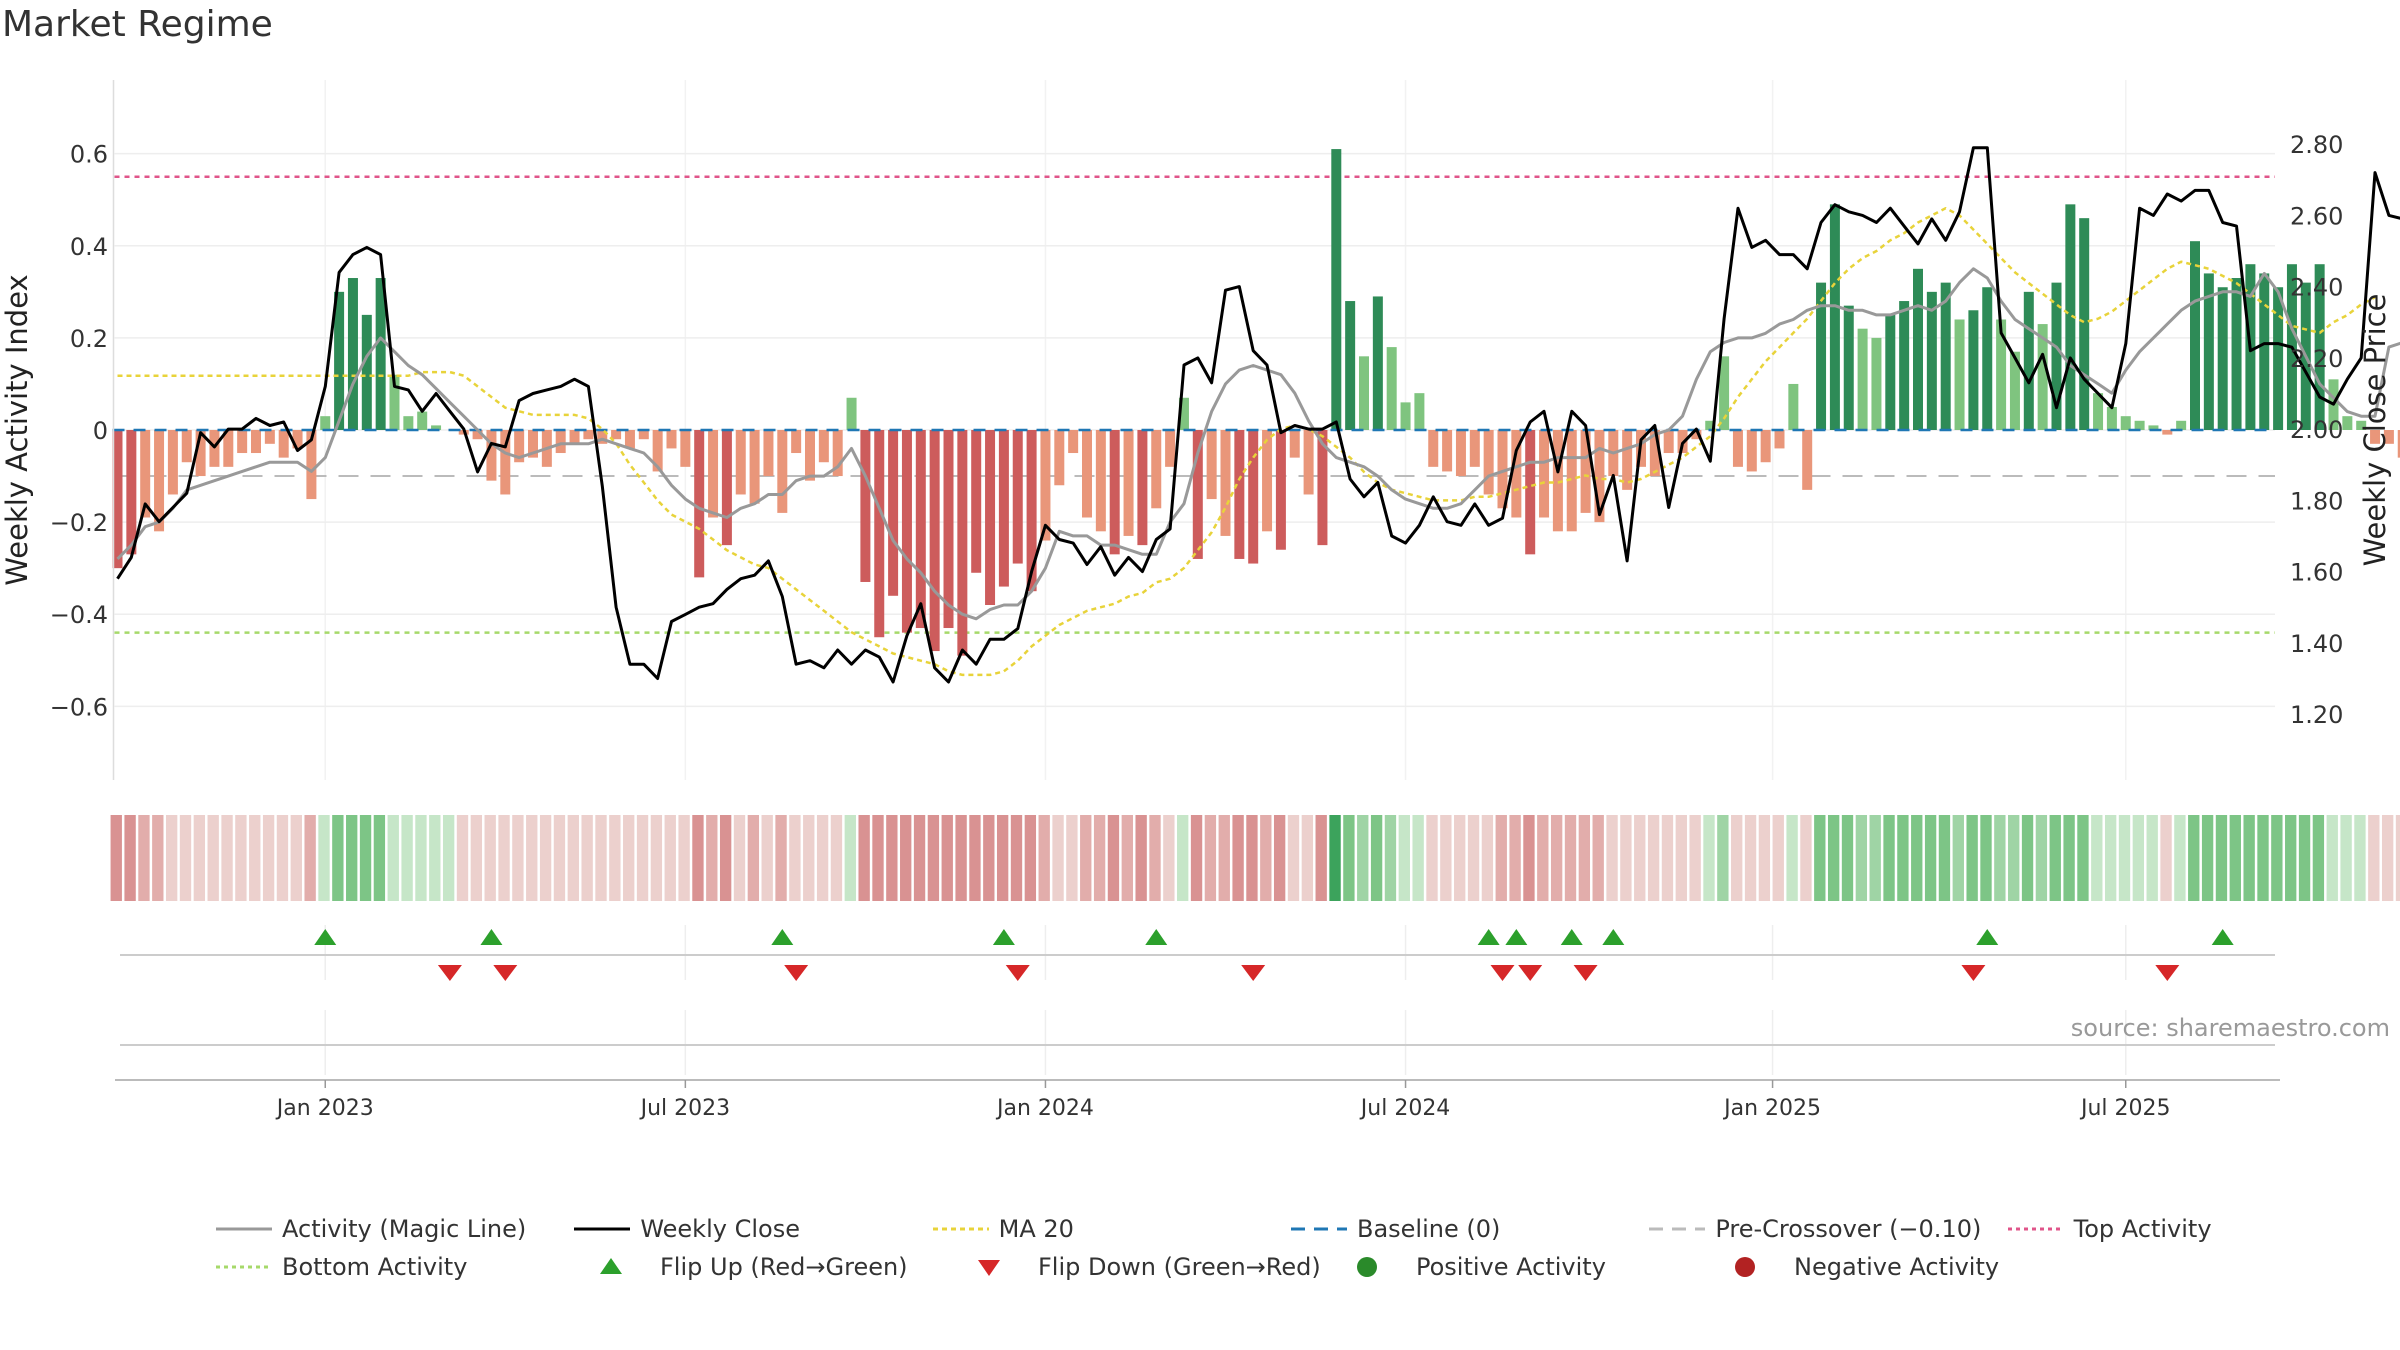  Describe the element at coordinates (1677, 1229) in the screenshot. I see `legend-swatch-pre-crossover` at that location.